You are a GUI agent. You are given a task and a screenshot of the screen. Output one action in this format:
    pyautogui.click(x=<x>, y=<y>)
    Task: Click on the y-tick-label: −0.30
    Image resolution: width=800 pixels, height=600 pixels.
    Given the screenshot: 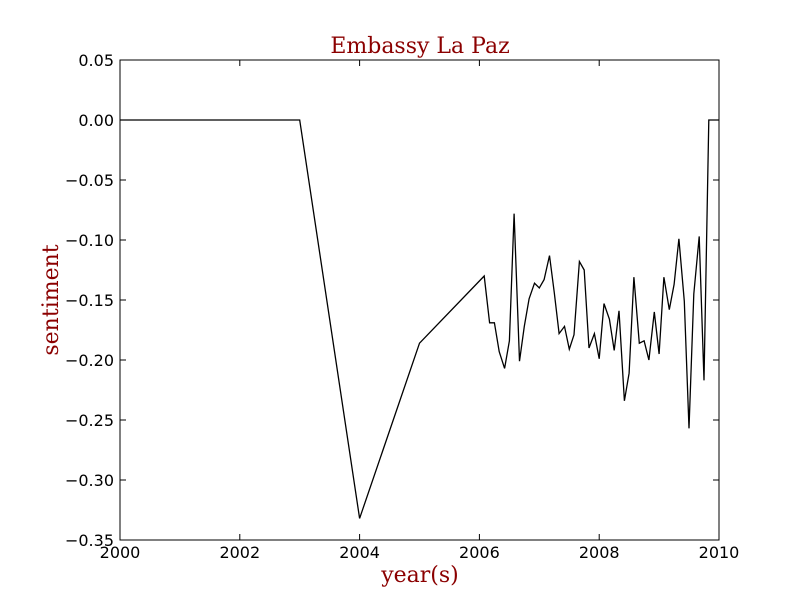 What is the action you would take?
    pyautogui.click(x=89, y=480)
    